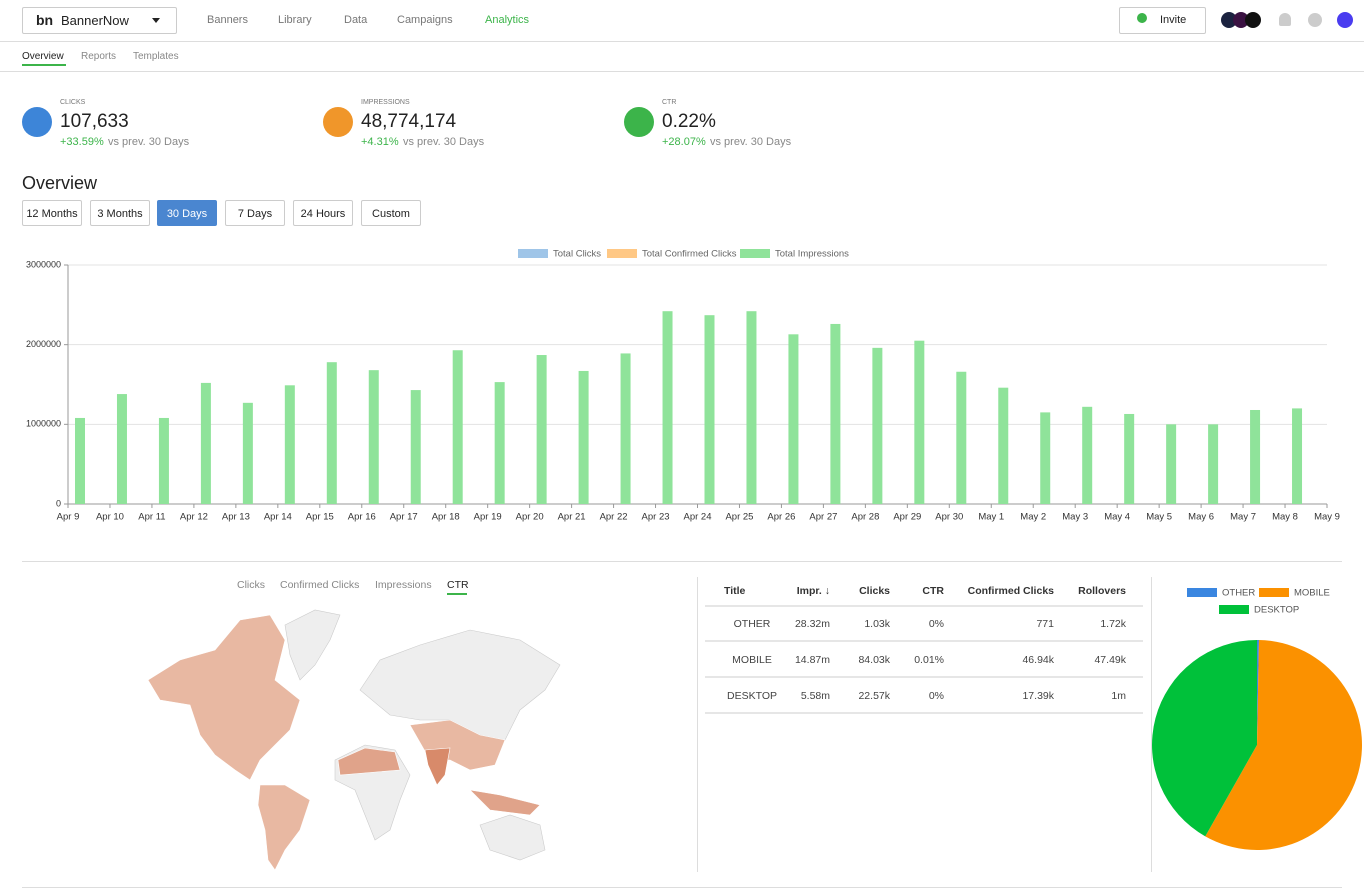  I want to click on x-tick-label: May 3, so click(1075, 517).